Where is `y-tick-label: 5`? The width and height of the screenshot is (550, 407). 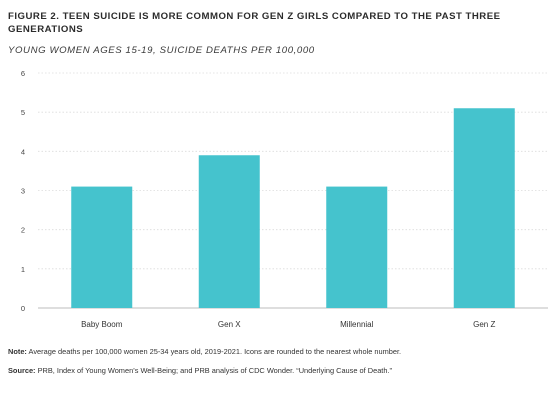 y-tick-label: 5 is located at coordinates (23, 112).